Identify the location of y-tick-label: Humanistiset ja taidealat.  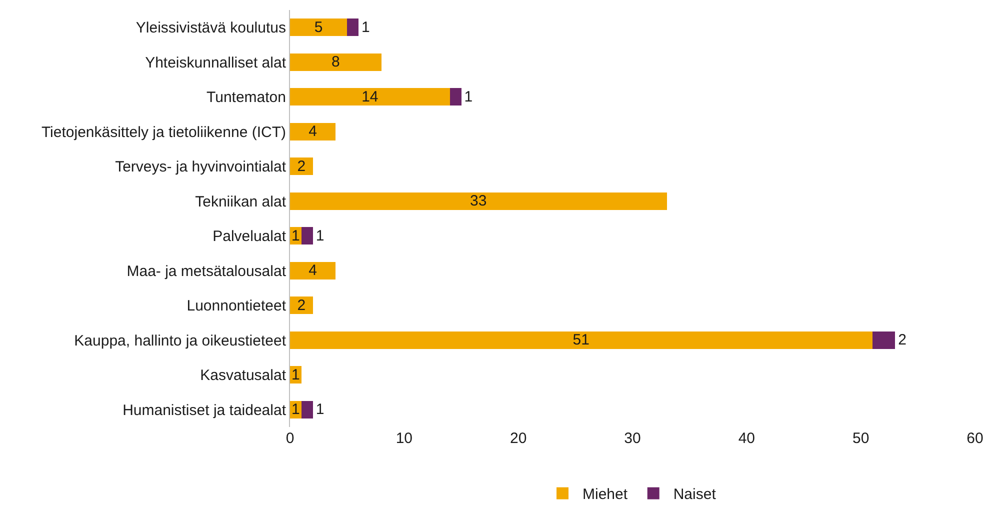
(204, 410).